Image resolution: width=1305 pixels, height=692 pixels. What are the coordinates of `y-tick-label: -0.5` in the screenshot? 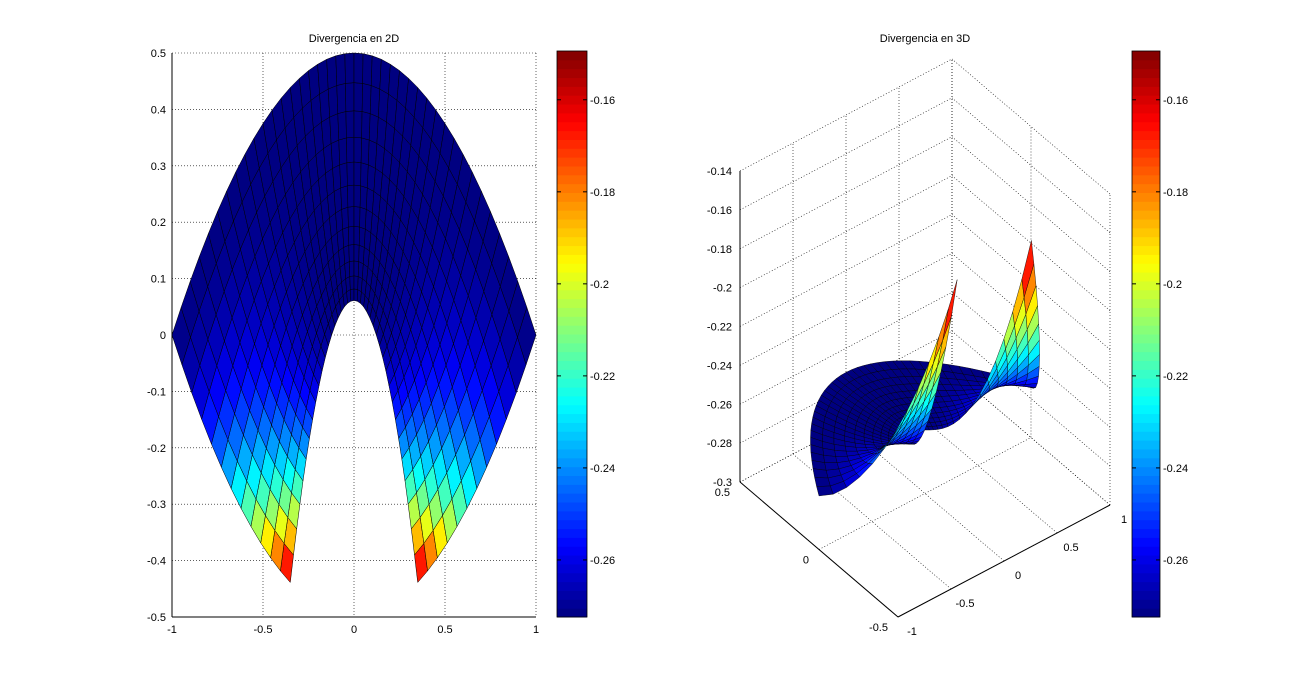 It's located at (156, 618).